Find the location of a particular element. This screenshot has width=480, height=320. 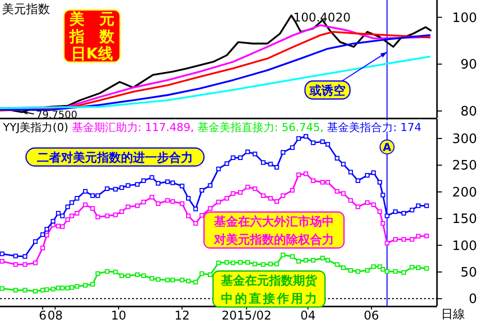

legend-title: YYJ美指力(0) is located at coordinates (37, 127).